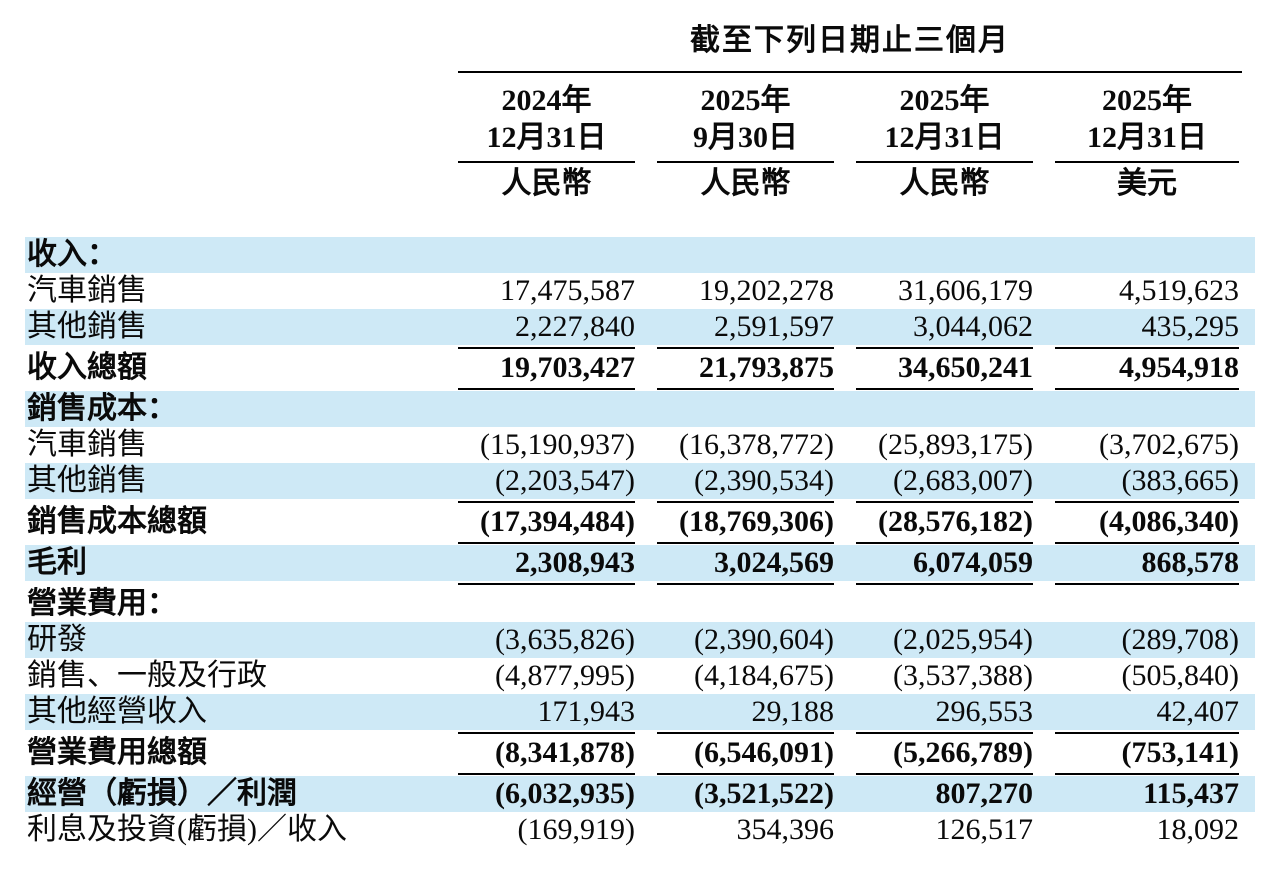 This screenshot has height=896, width=1280. Describe the element at coordinates (1169, 521) in the screenshot. I see `value-cell-4: (4,086,340)` at that location.